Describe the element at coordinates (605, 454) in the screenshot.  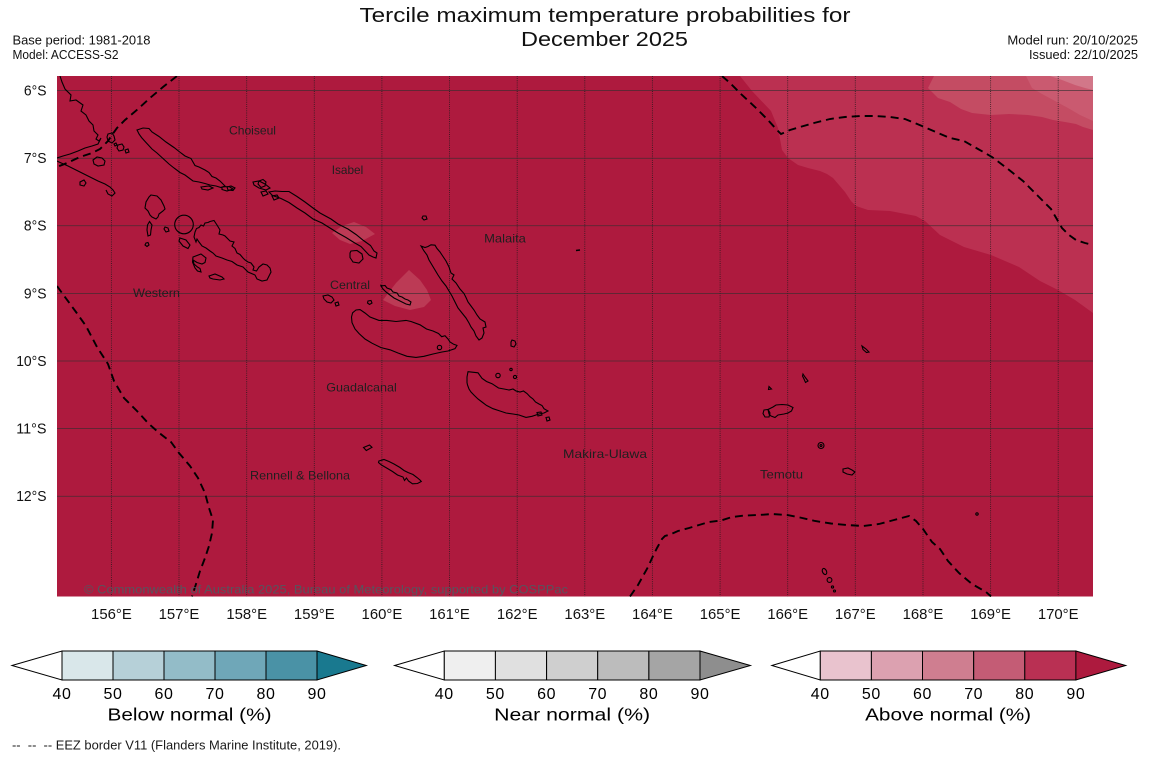
I see `svg-text: Makira-Ulawa` at that location.